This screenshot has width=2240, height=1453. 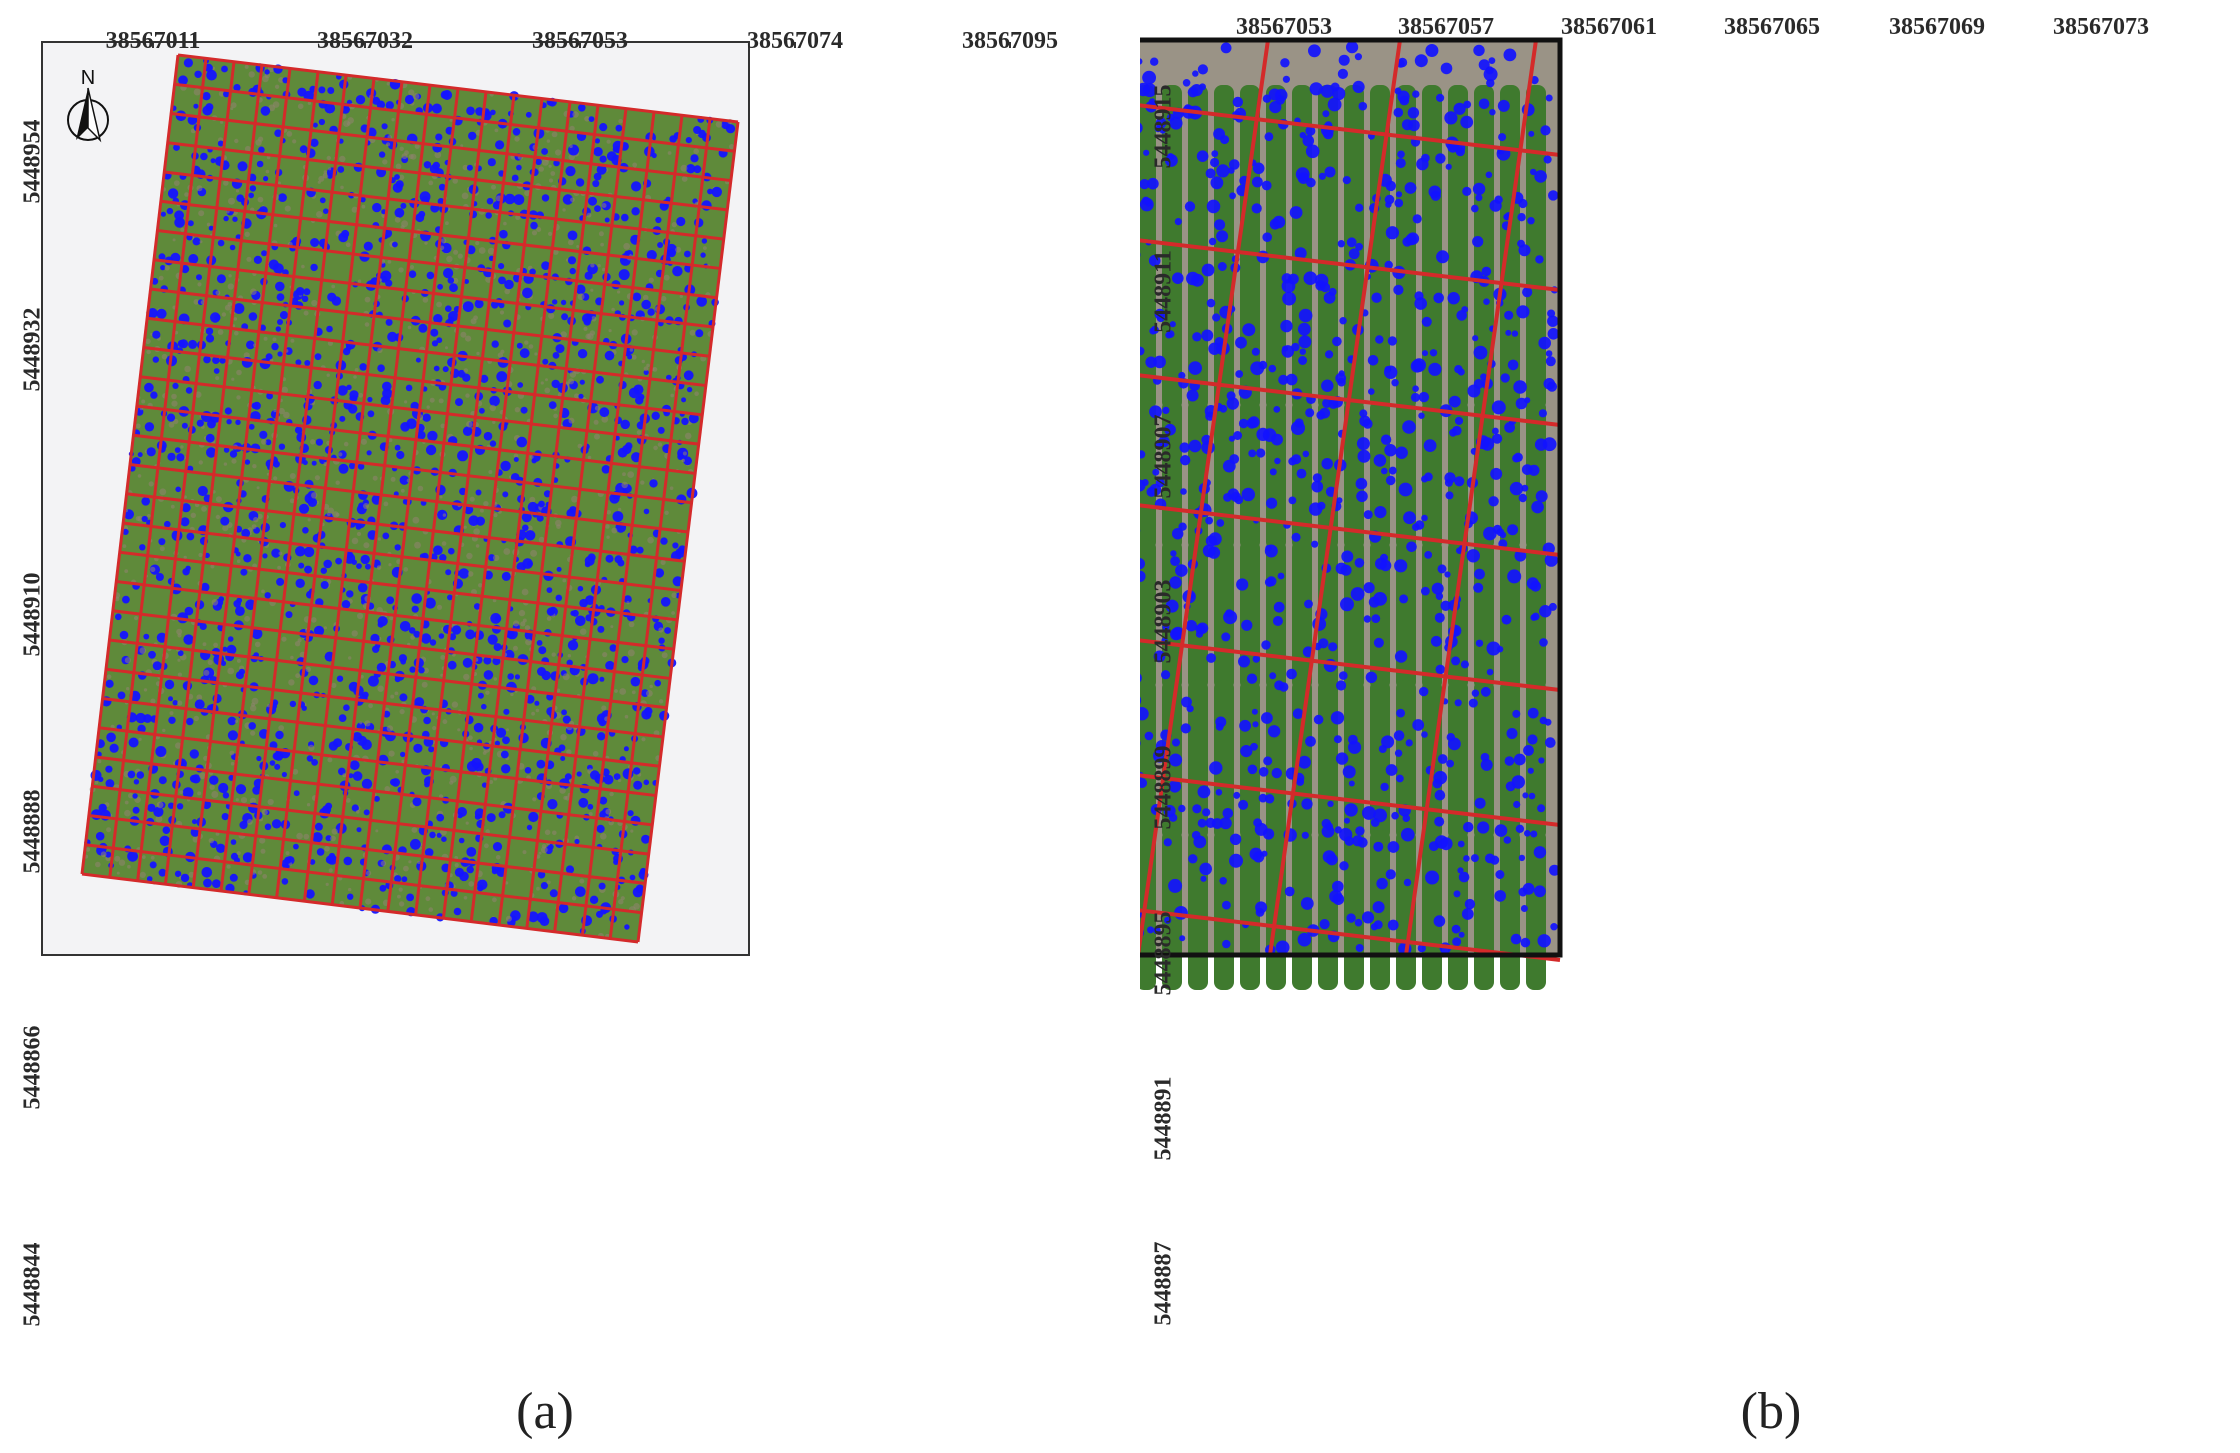 What do you see at coordinates (1163, 953) in the screenshot?
I see `panel-b-y-tick: 5448895` at bounding box center [1163, 953].